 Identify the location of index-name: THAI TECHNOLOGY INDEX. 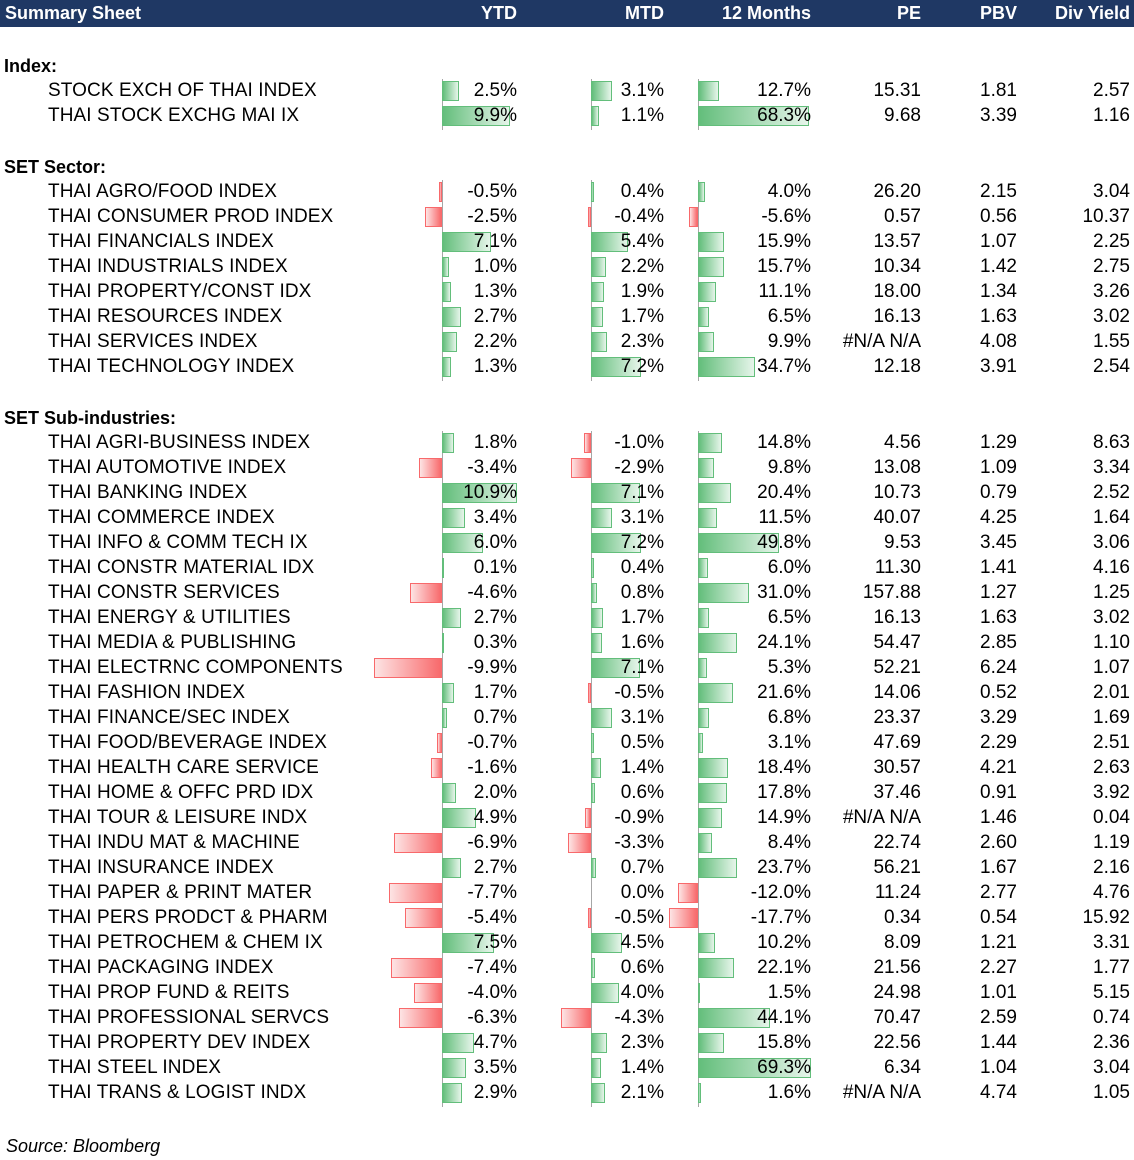
(171, 366).